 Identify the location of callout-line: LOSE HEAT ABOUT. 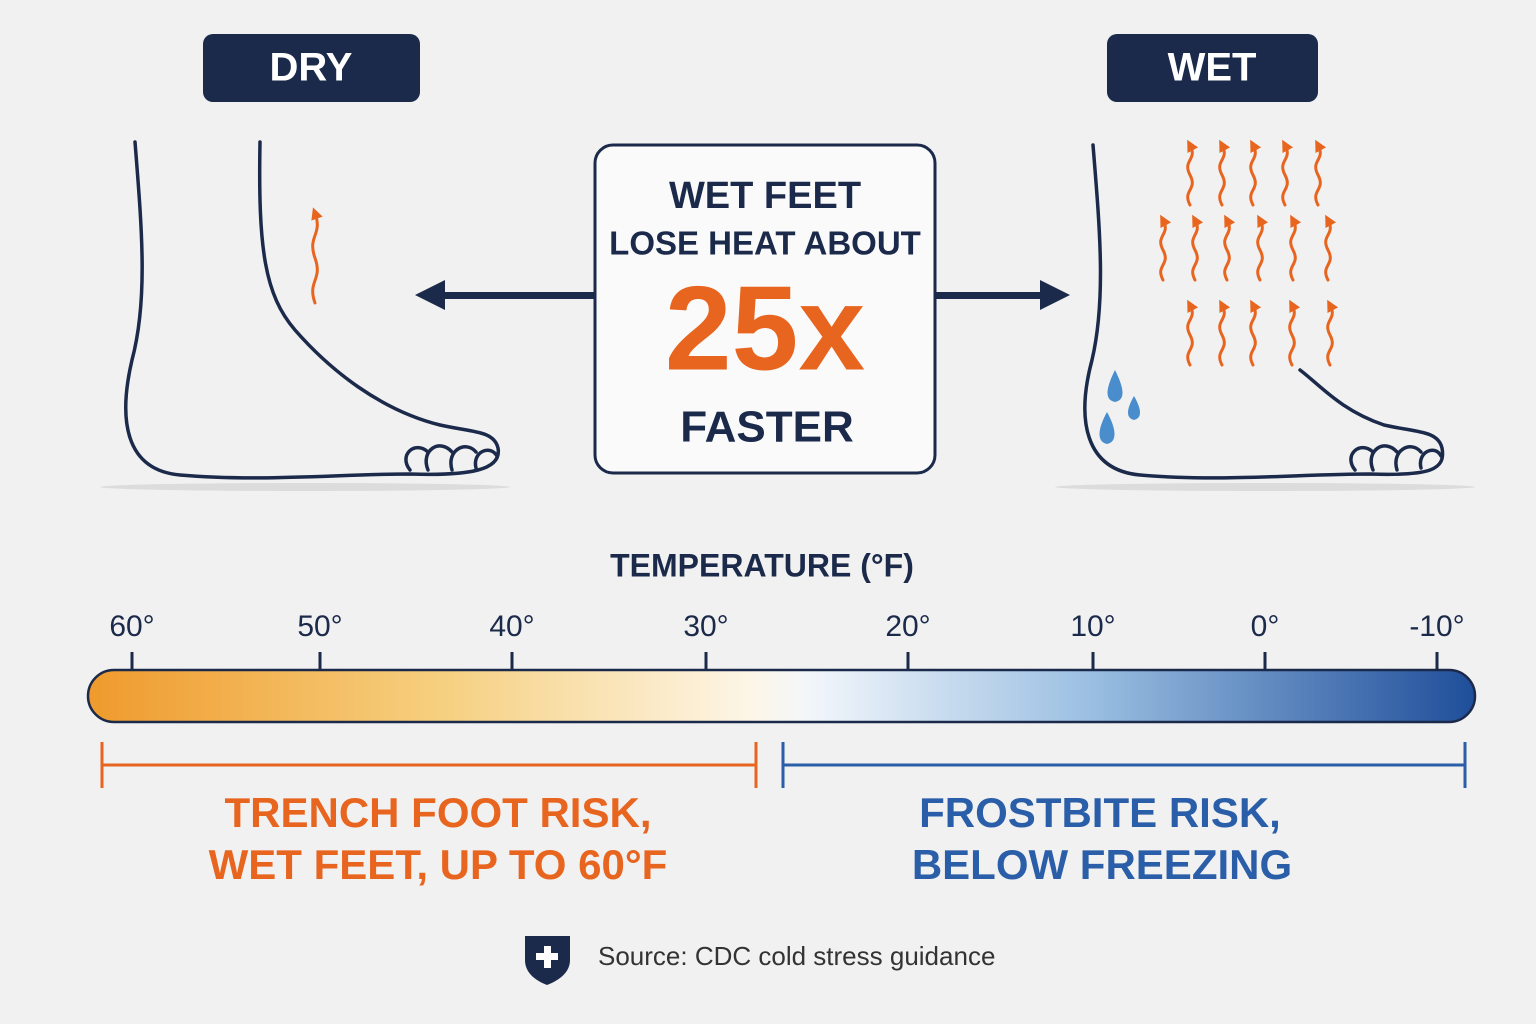
(765, 243).